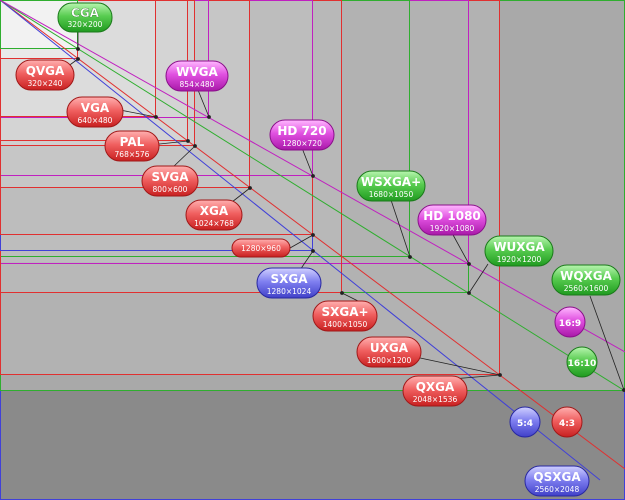 Image resolution: width=625 pixels, height=500 pixels. I want to click on label-r1280x960: 1280×960, so click(261, 248).